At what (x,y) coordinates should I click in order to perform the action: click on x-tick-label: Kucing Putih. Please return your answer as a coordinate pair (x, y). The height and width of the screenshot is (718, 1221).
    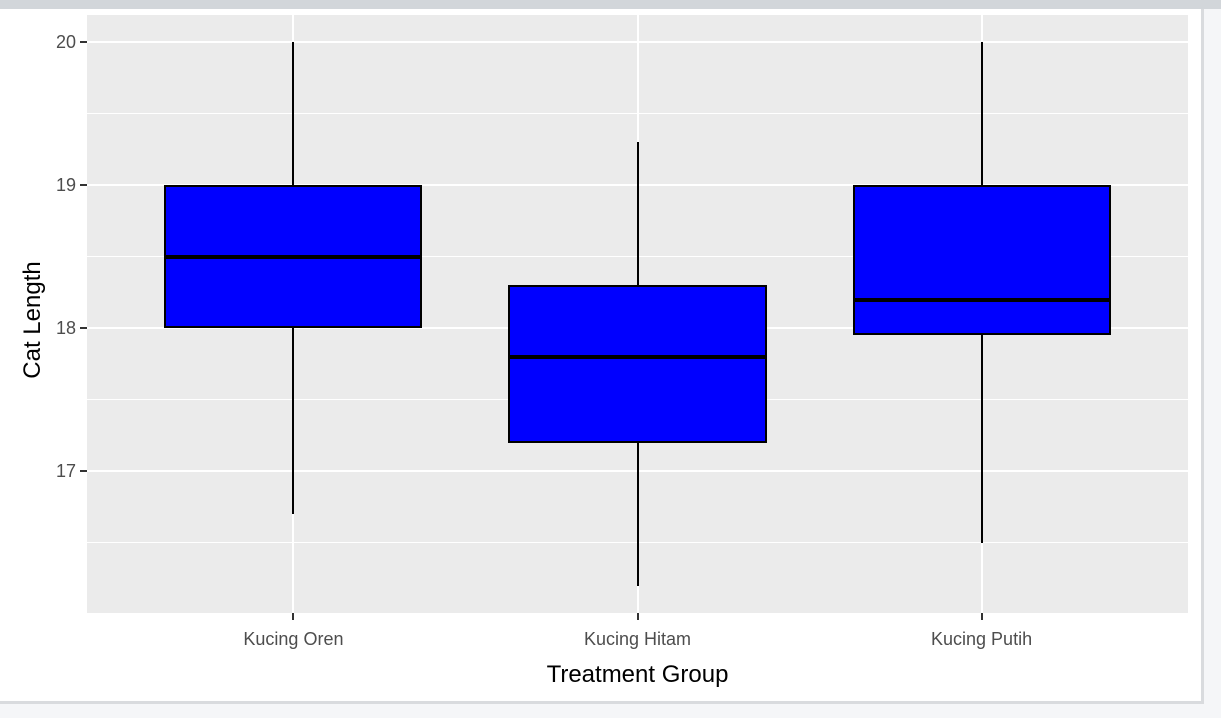
    Looking at the image, I should click on (982, 639).